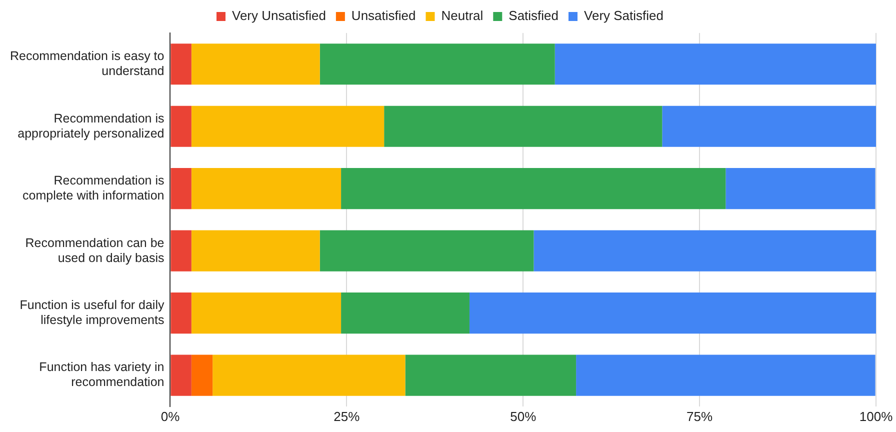 Image resolution: width=896 pixels, height=432 pixels. Describe the element at coordinates (92, 313) in the screenshot. I see `y-tick-label: Function is useful for daily lifestyle improvements` at that location.